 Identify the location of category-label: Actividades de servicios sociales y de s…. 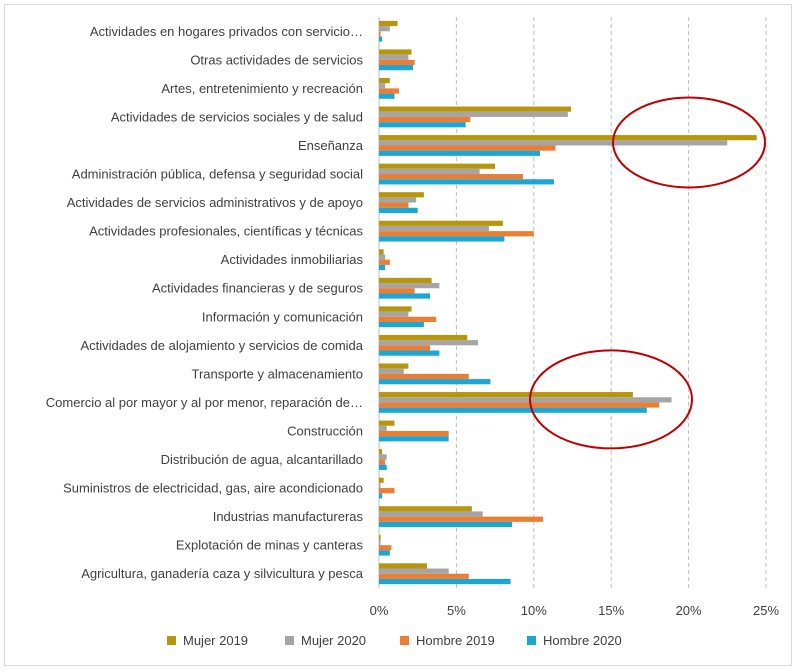
(237, 116).